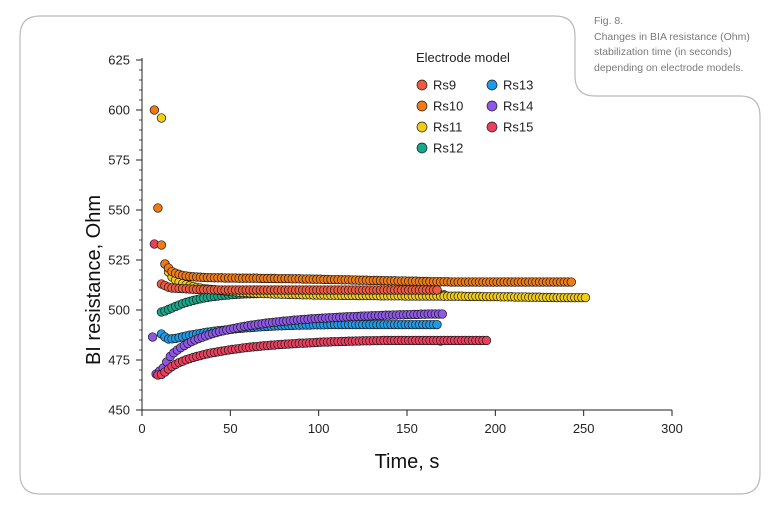  I want to click on x-axis-title: Time, s, so click(407, 462).